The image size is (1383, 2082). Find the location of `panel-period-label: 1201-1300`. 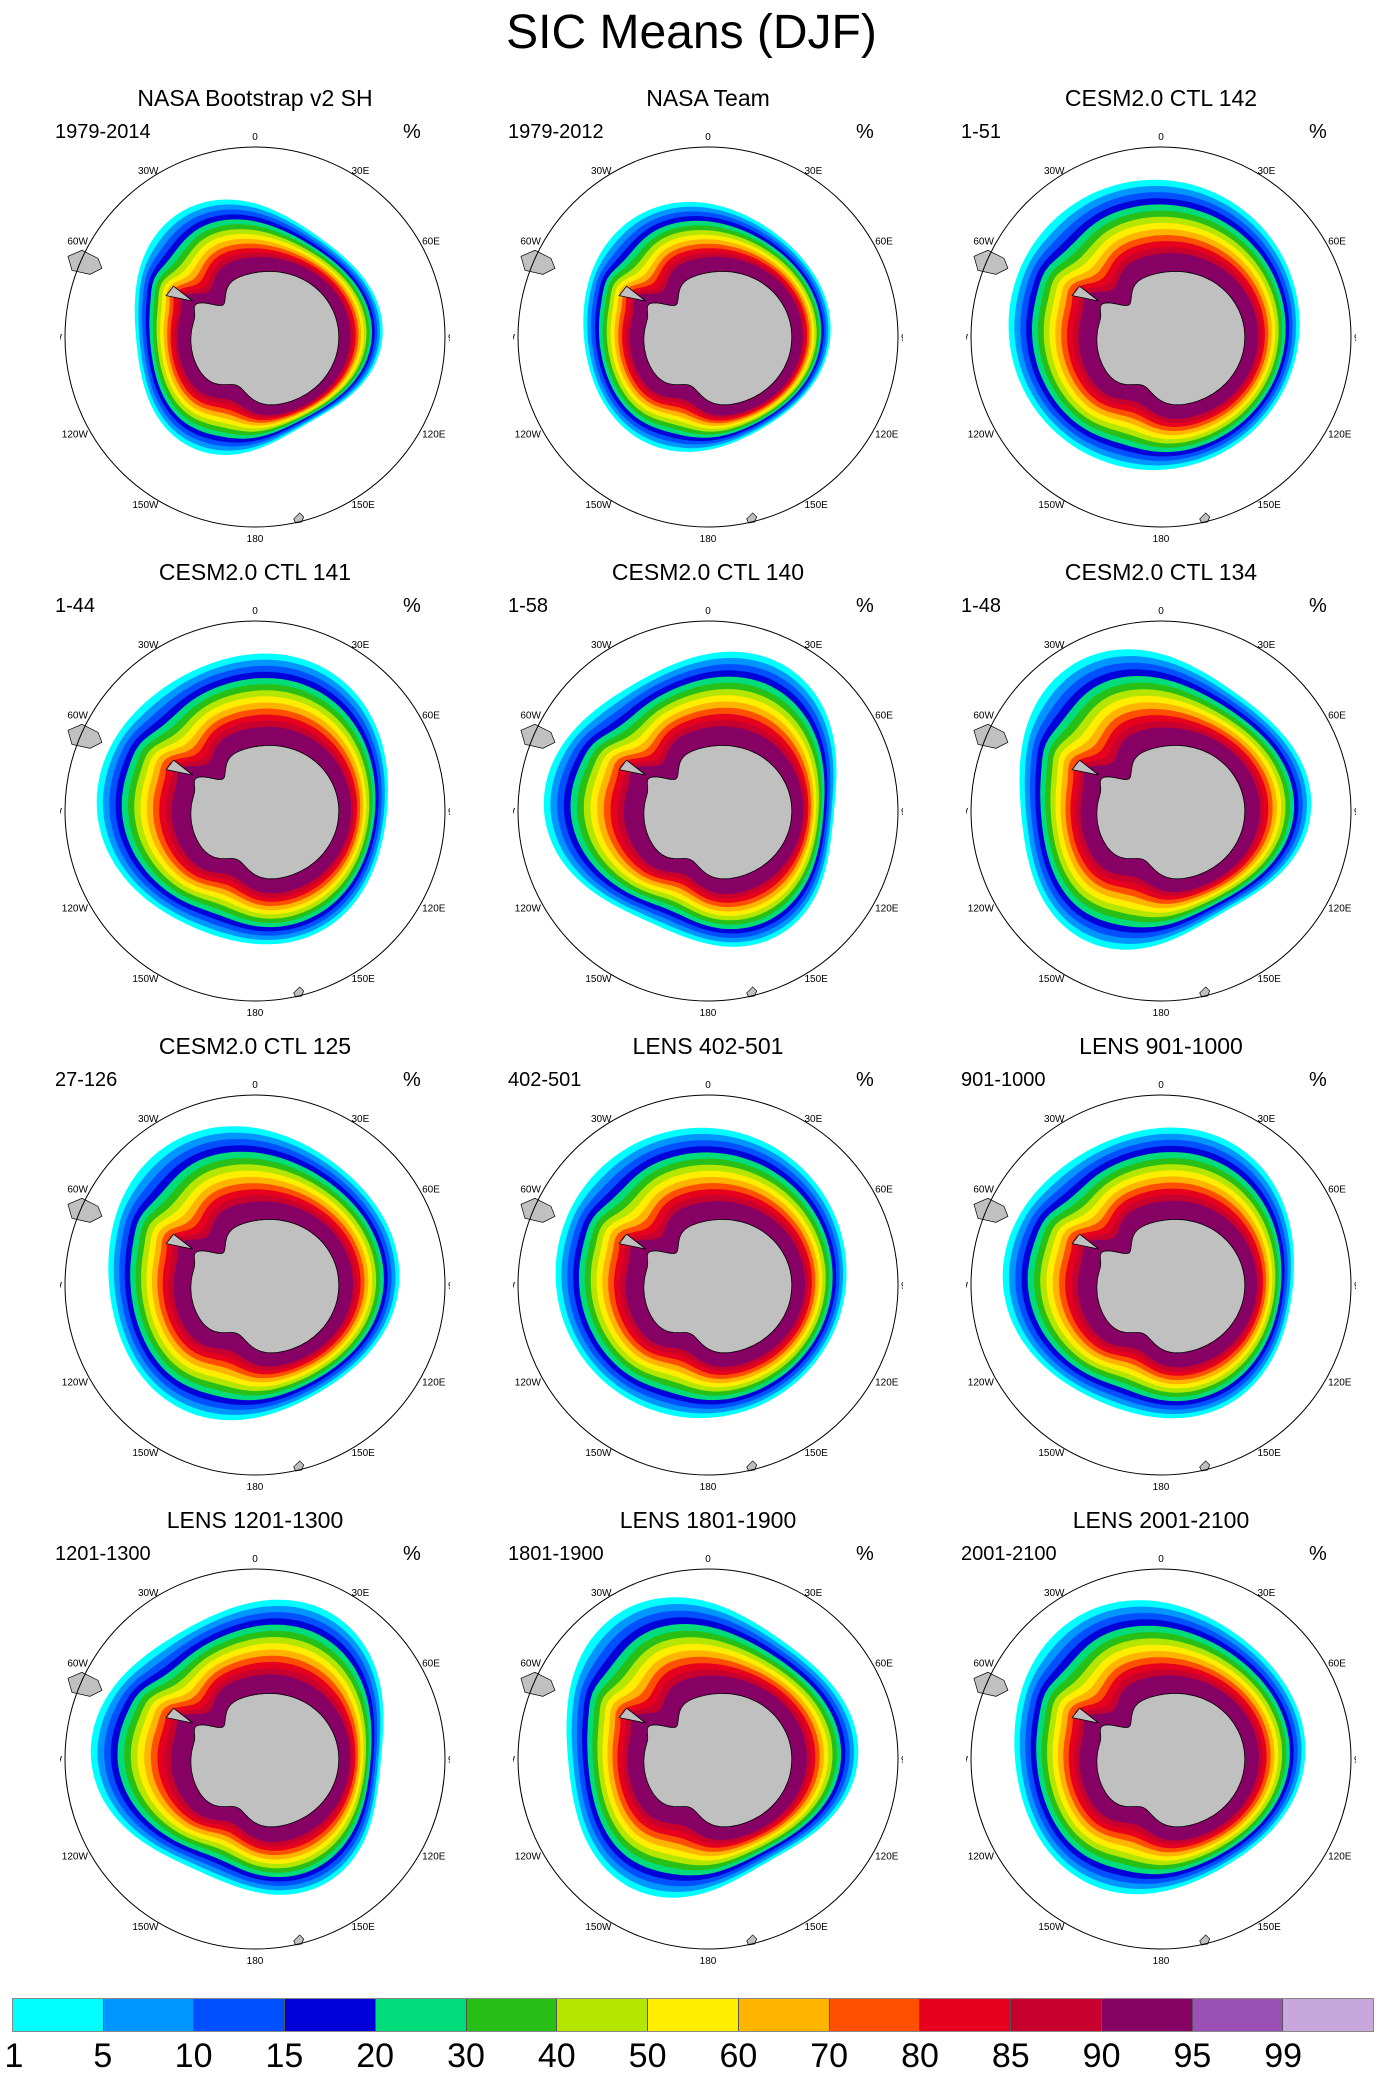

panel-period-label: 1201-1300 is located at coordinates (103, 1554).